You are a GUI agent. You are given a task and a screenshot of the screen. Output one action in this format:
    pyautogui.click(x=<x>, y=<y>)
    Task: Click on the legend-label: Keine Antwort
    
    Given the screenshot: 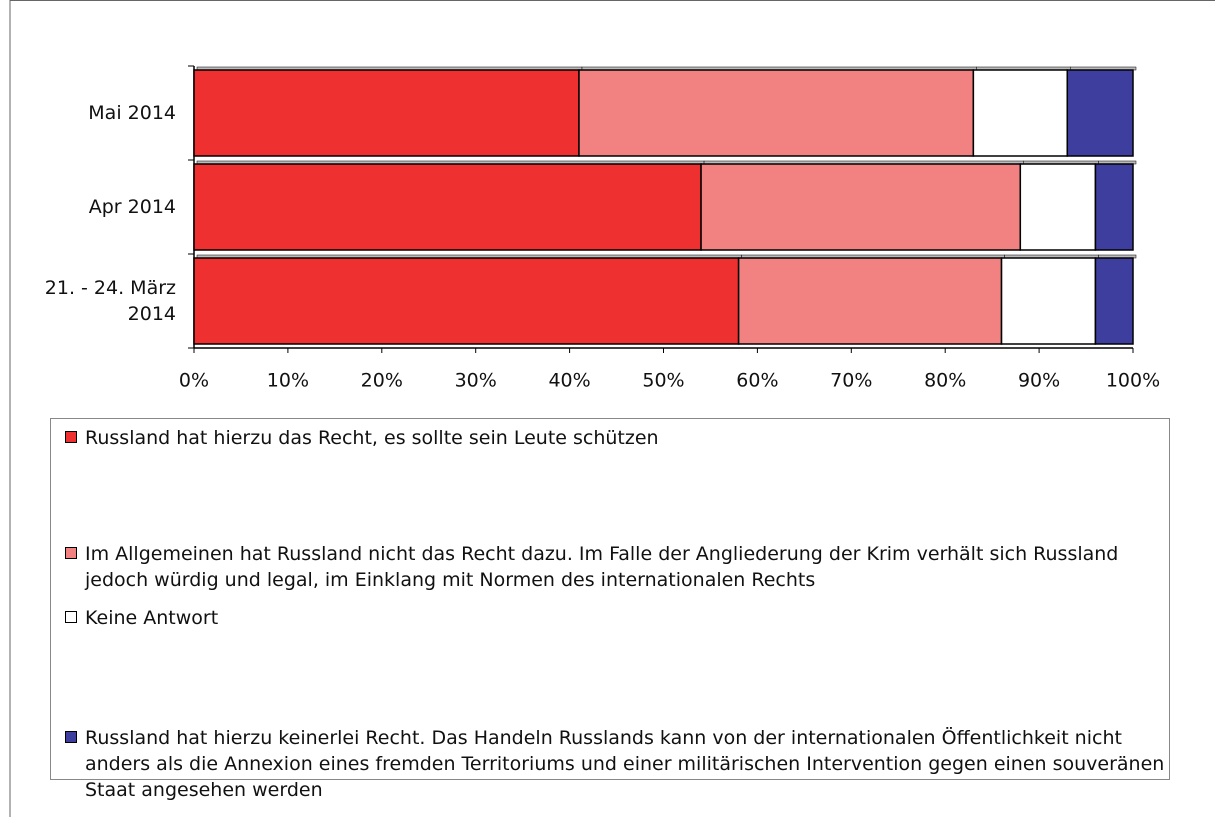 What is the action you would take?
    pyautogui.click(x=152, y=618)
    